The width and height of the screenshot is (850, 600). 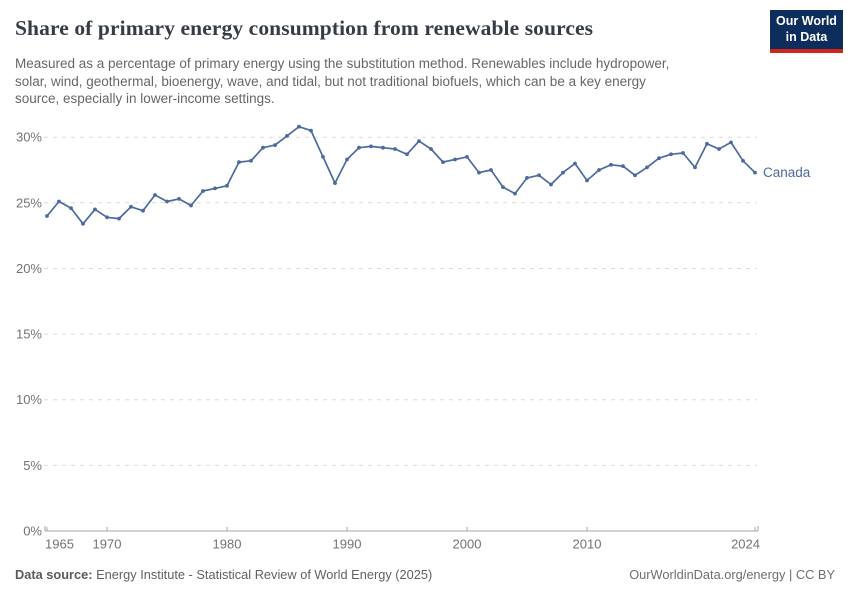 What do you see at coordinates (467, 544) in the screenshot?
I see `x-axis-tick-label: 2000` at bounding box center [467, 544].